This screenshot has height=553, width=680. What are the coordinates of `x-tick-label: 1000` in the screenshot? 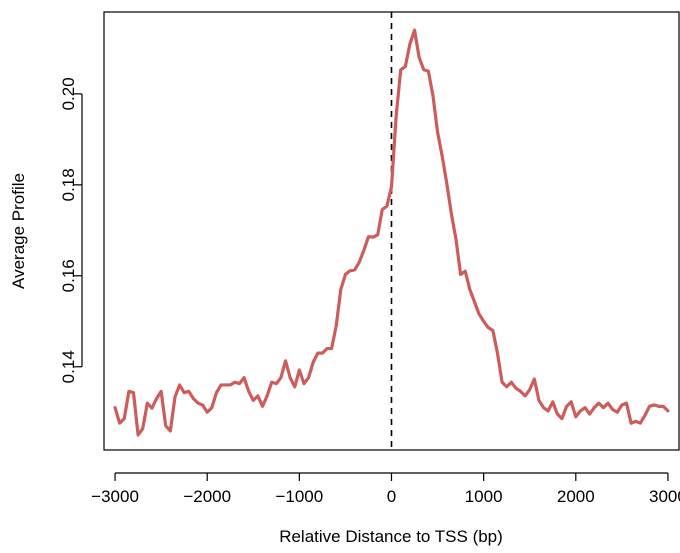 It's located at (484, 496).